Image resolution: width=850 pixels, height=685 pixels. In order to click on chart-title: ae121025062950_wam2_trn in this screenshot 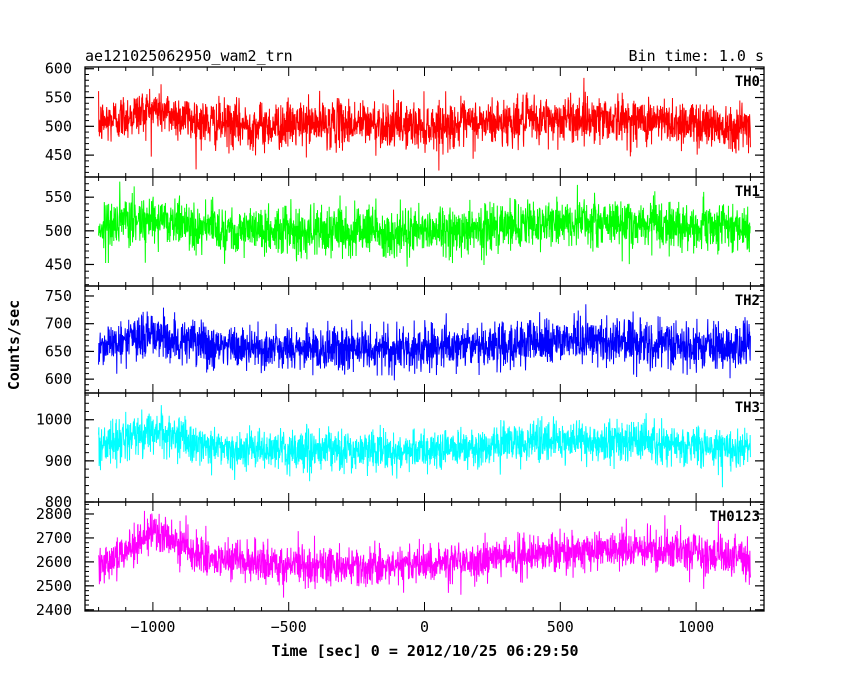, I will do `click(189, 56)`.